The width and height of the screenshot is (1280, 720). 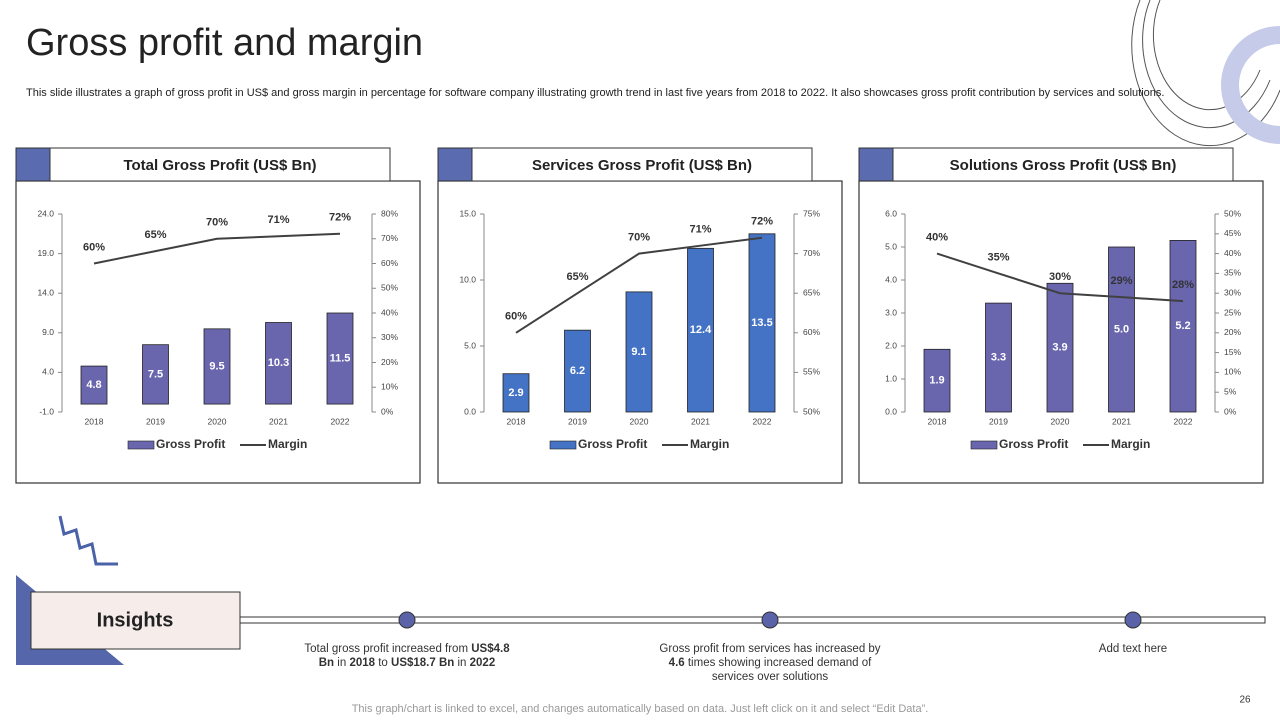 I want to click on decor-ring, so click(x=1250, y=85).